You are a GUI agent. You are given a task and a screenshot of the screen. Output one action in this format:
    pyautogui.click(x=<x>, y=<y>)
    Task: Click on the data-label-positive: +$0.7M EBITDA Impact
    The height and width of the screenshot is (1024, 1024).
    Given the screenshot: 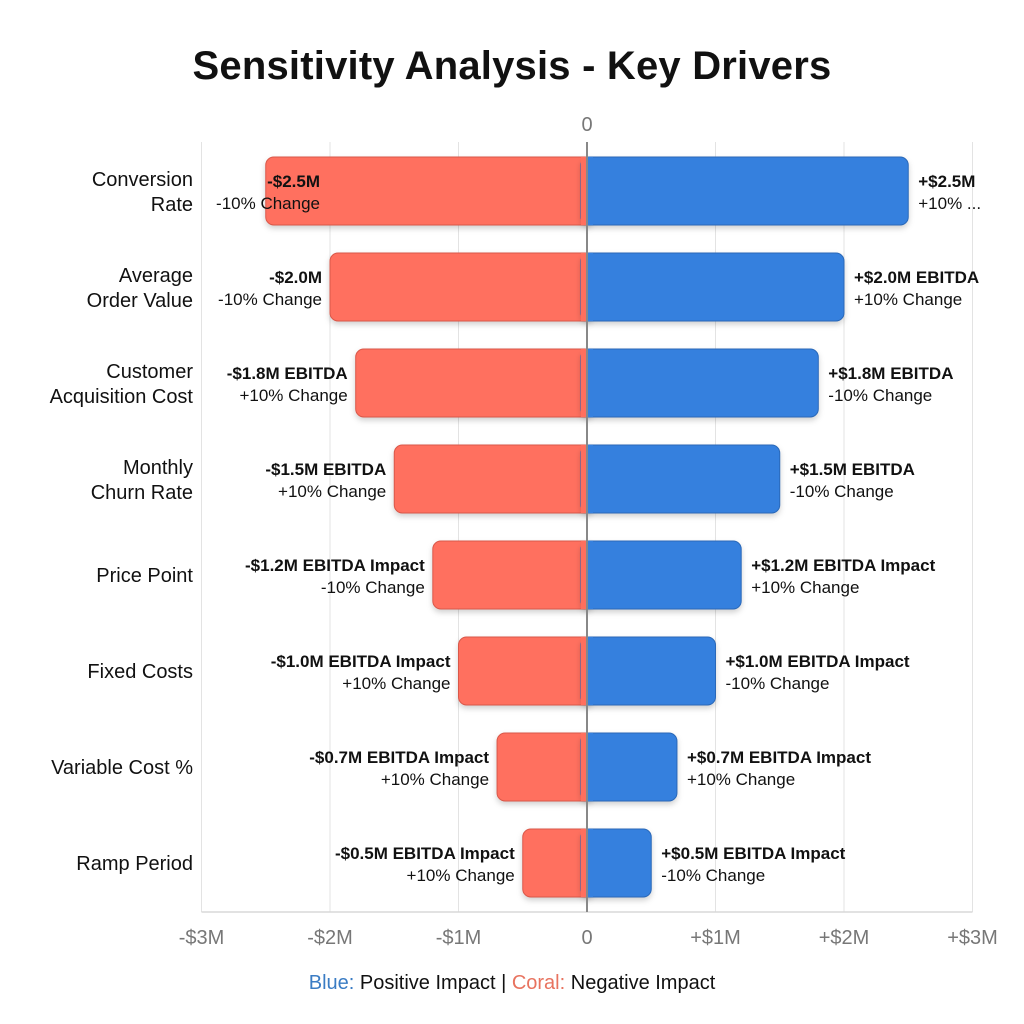 What is the action you would take?
    pyautogui.click(x=779, y=757)
    